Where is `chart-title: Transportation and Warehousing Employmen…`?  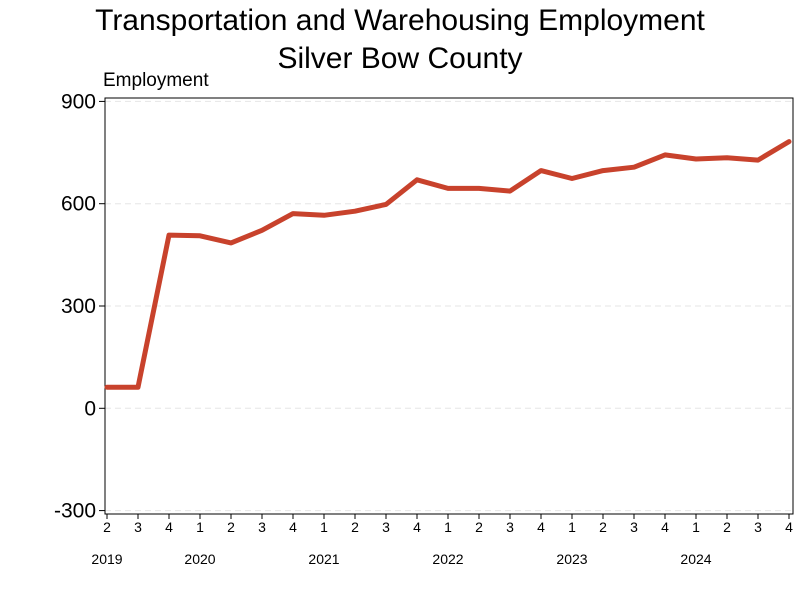 chart-title: Transportation and Warehousing Employmen… is located at coordinates (400, 20).